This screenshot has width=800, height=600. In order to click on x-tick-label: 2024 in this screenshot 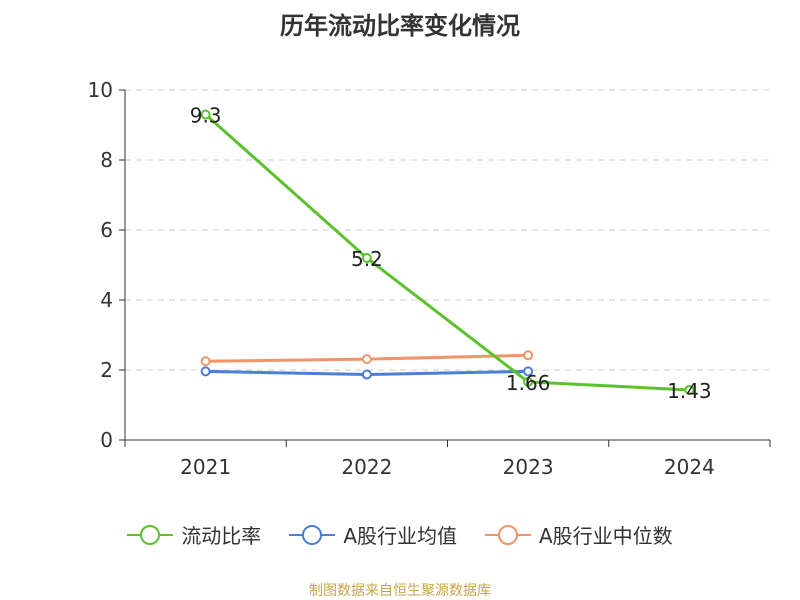, I will do `click(689, 467)`.